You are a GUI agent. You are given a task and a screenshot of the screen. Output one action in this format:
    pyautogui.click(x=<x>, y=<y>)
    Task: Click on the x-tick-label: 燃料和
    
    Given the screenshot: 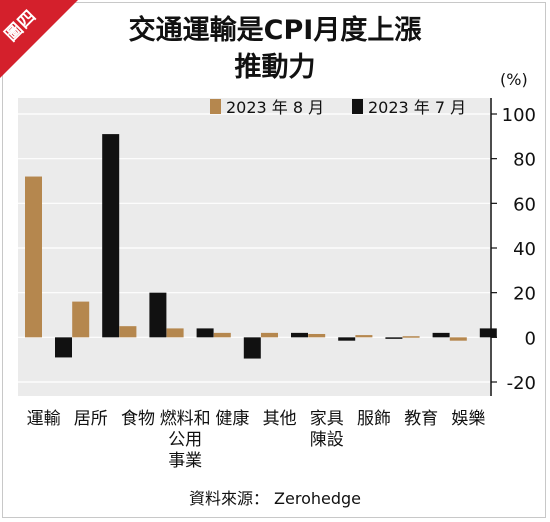 What is the action you would take?
    pyautogui.click(x=185, y=419)
    